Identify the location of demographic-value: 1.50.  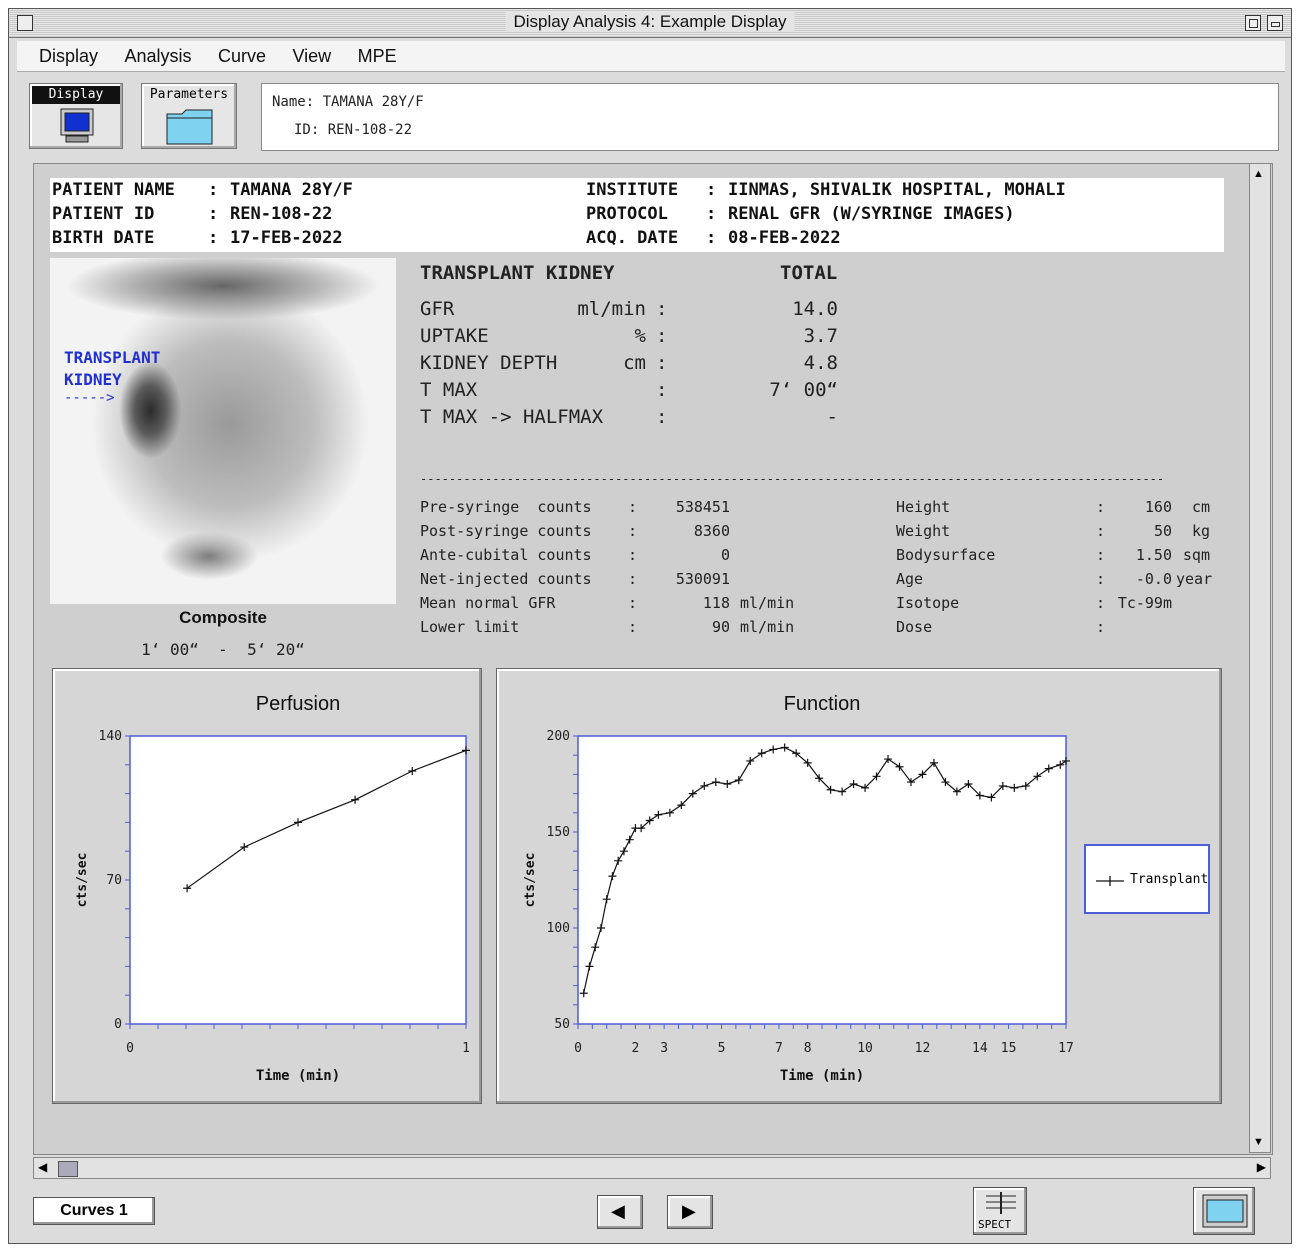
(1153, 555).